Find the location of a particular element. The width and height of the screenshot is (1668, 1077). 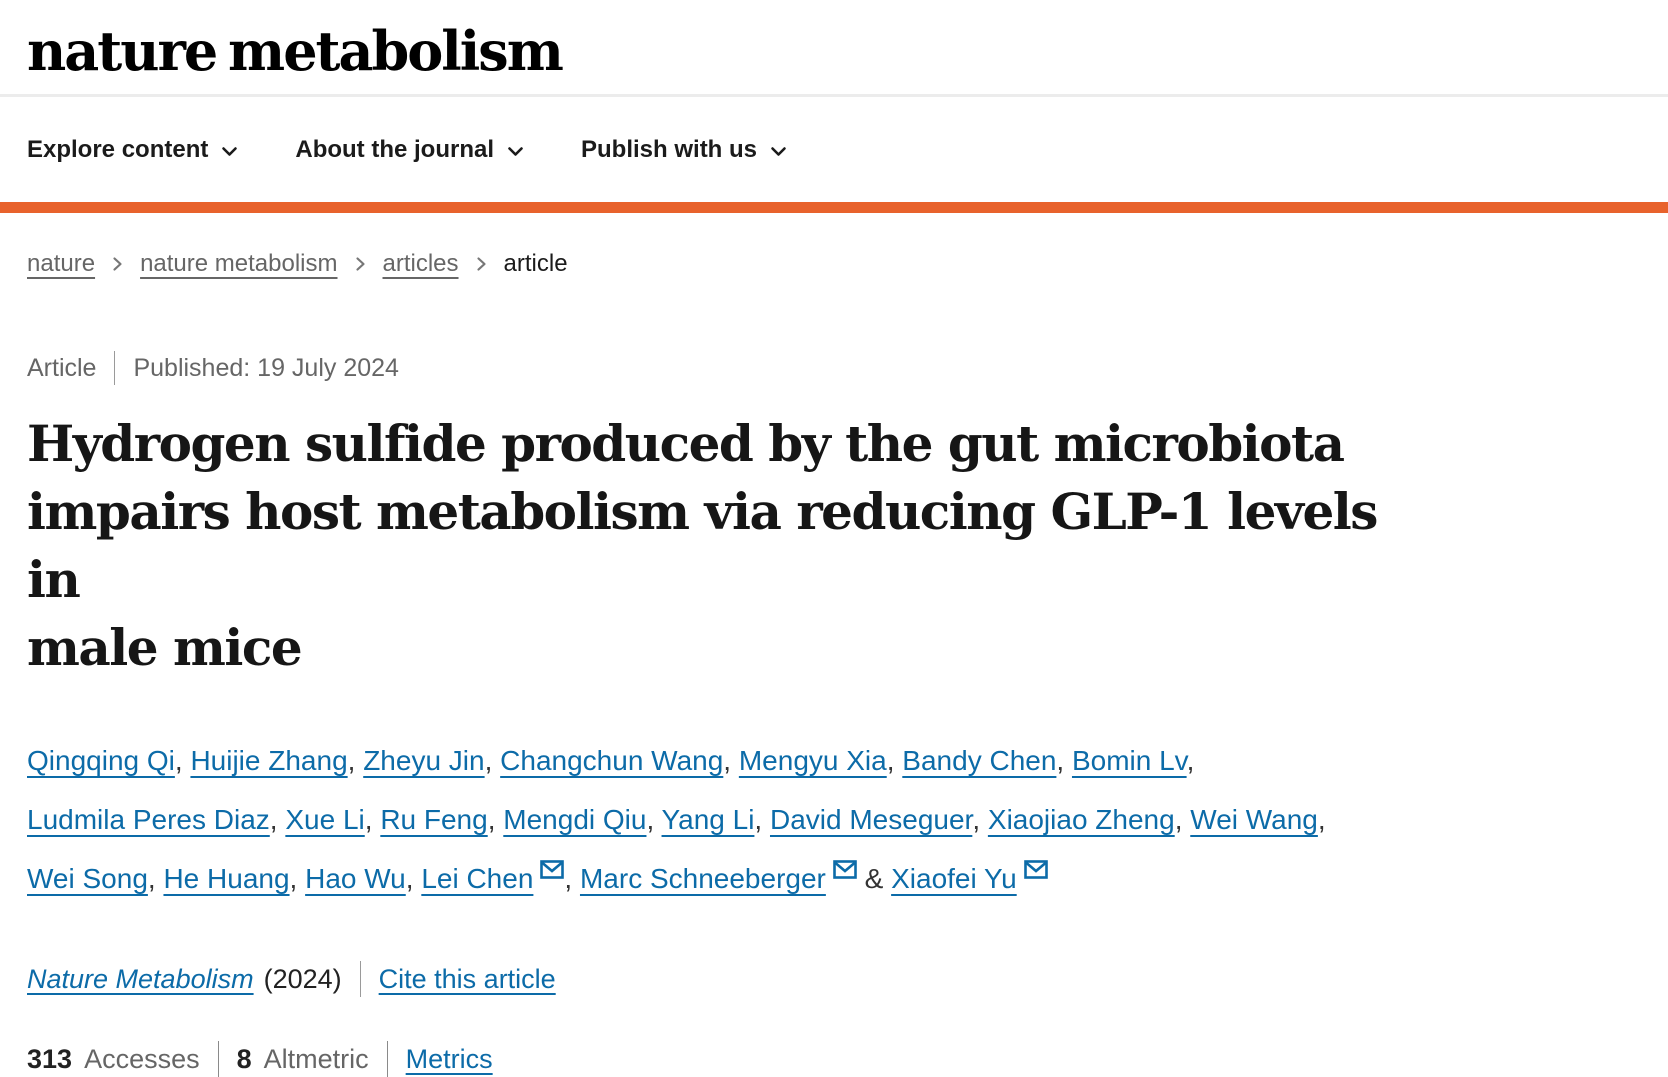

nav-item-publish-with-us: Publish with us is located at coordinates (684, 150).